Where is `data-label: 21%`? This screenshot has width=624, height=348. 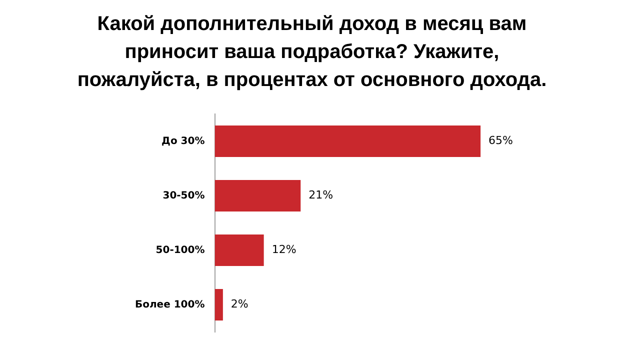
data-label: 21% is located at coordinates (321, 195).